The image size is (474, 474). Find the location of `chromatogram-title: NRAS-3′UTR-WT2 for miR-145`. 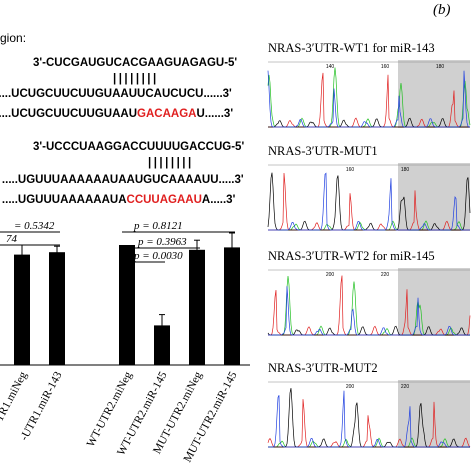

chromatogram-title: NRAS-3′UTR-WT2 for miR-145 is located at coordinates (351, 256).